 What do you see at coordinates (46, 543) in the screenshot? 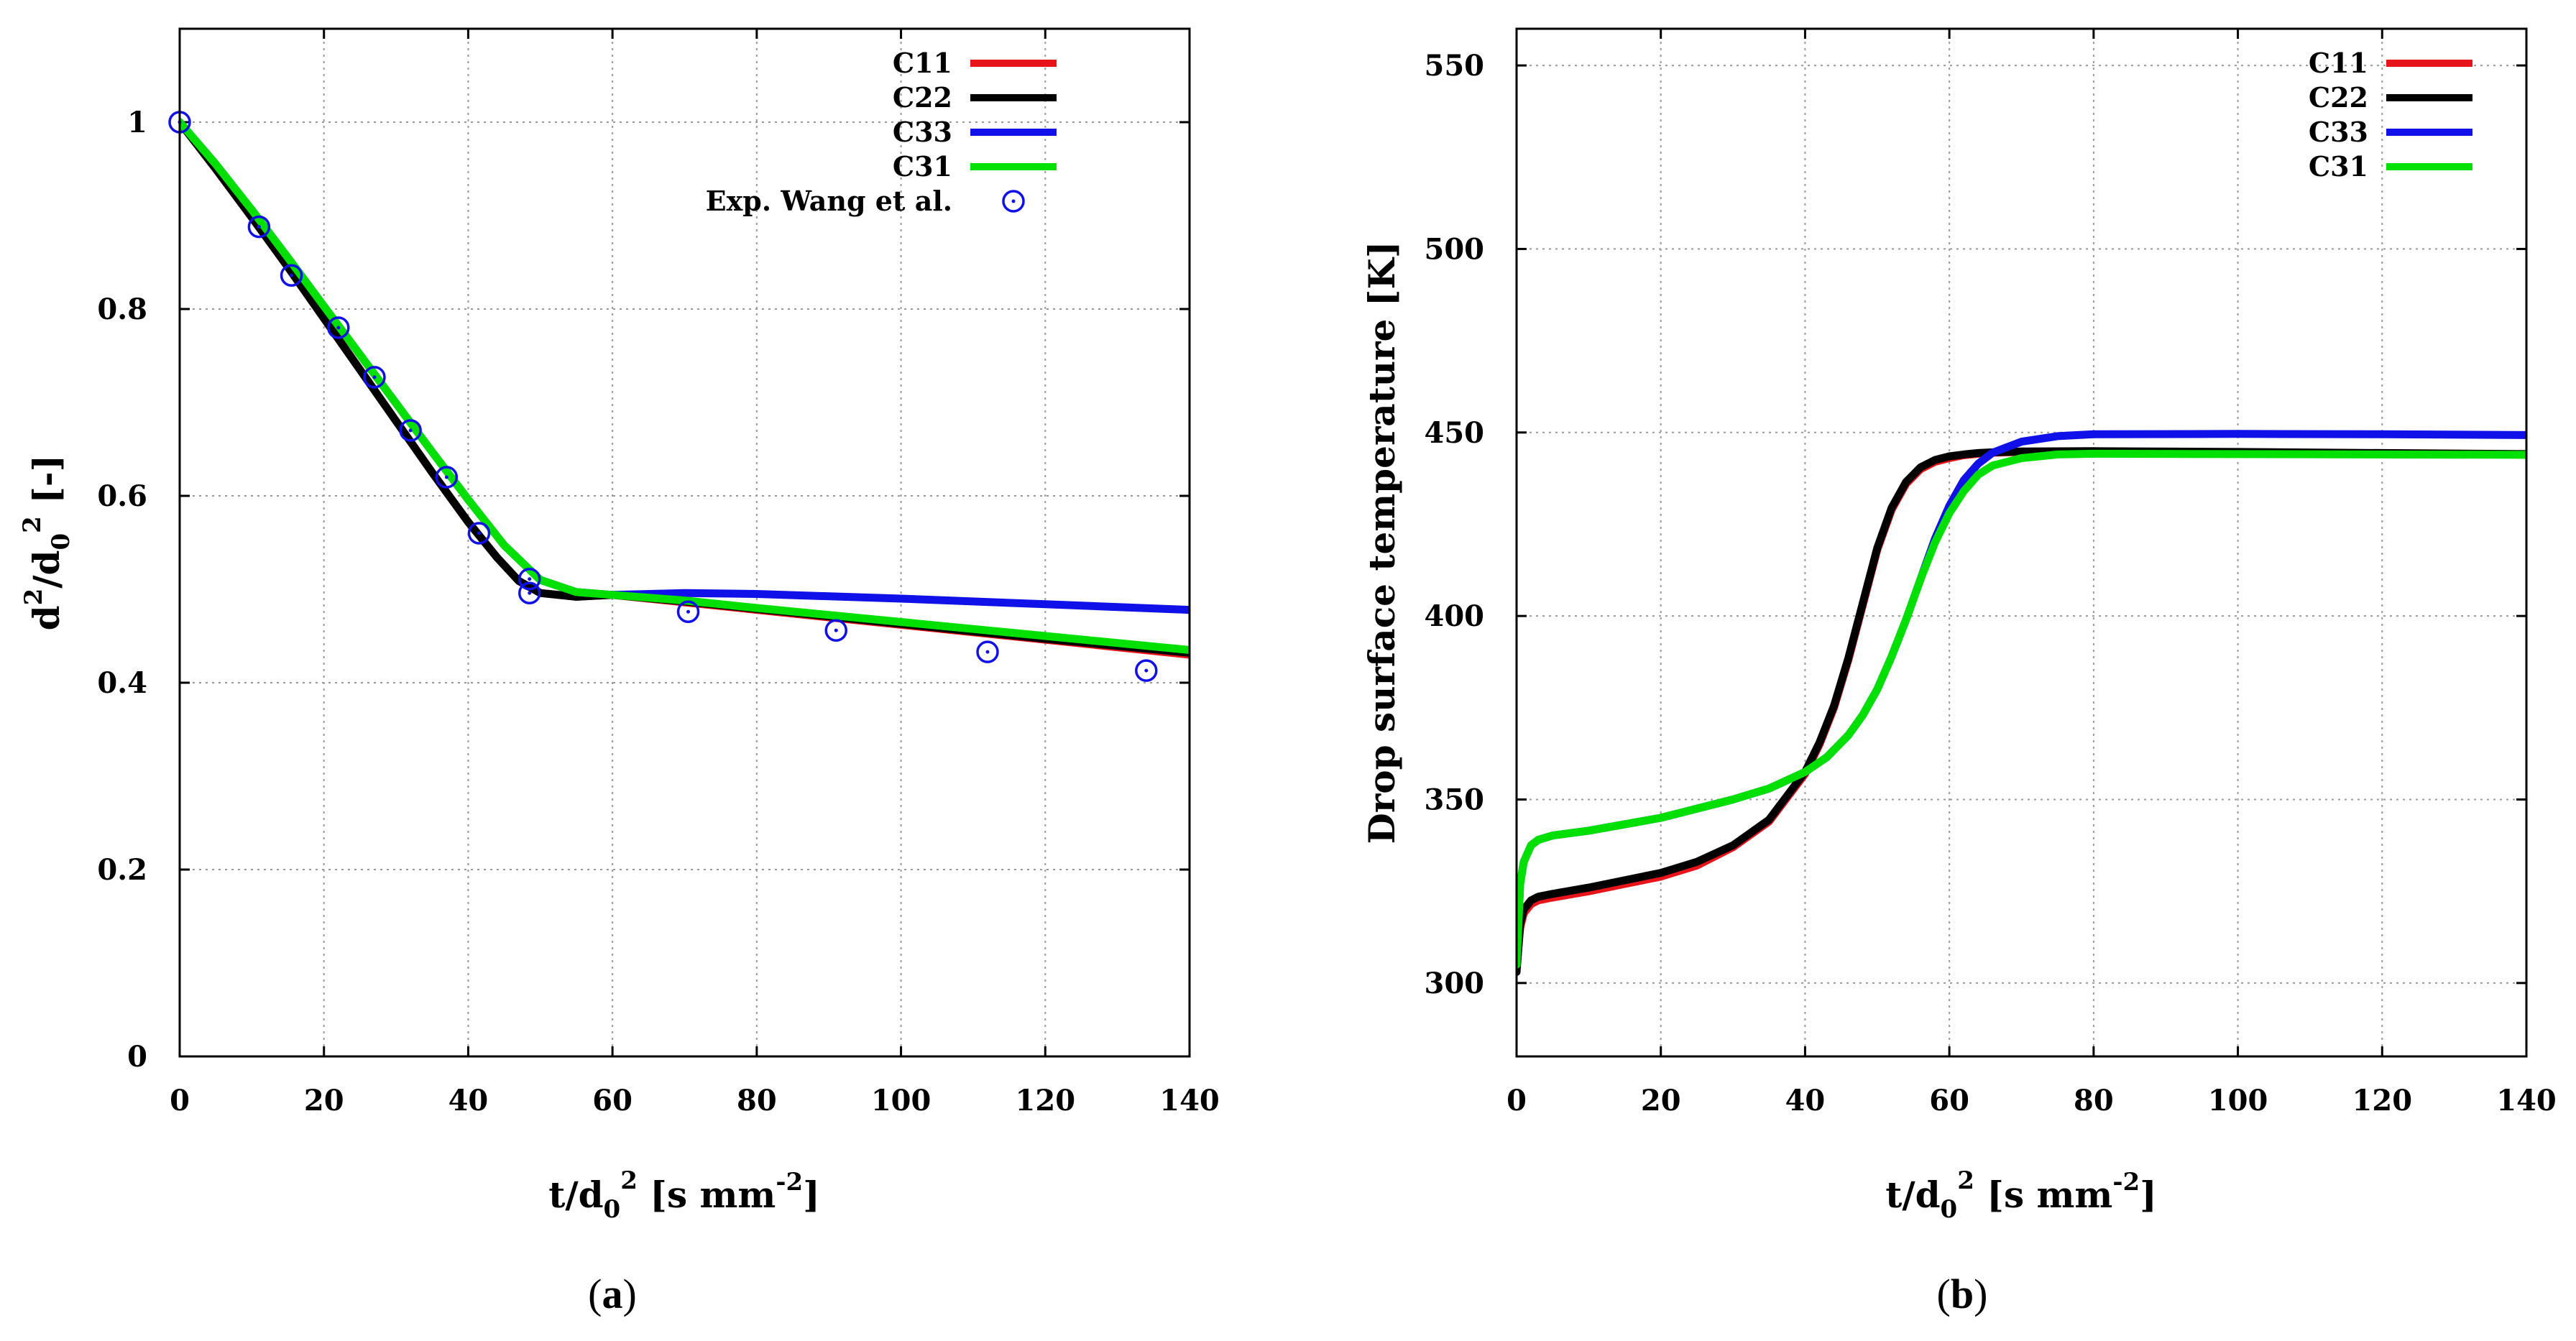
I see `y-axis-label: d2/d02 [-]` at bounding box center [46, 543].